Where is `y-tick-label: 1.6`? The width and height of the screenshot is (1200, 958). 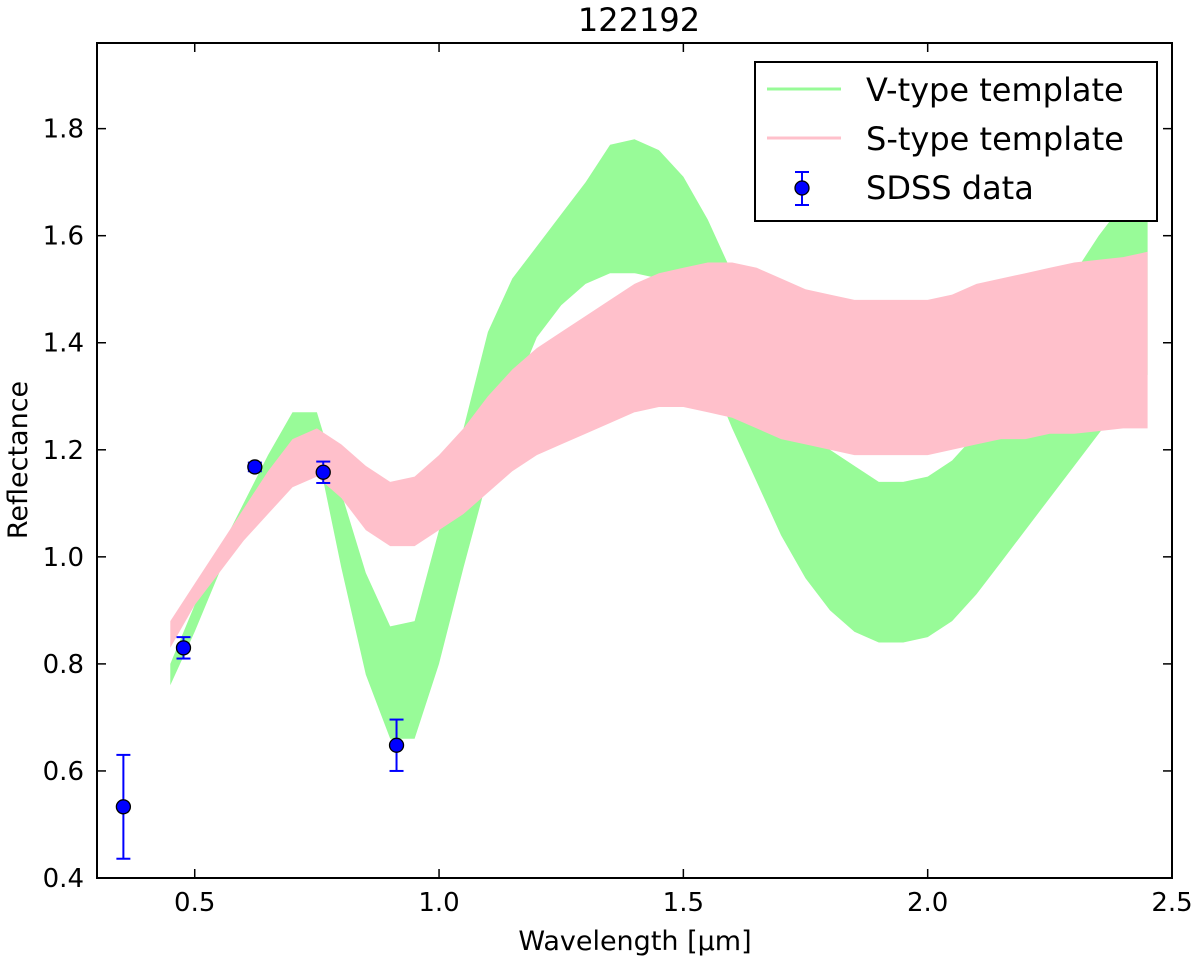 y-tick-label: 1.6 is located at coordinates (63, 237).